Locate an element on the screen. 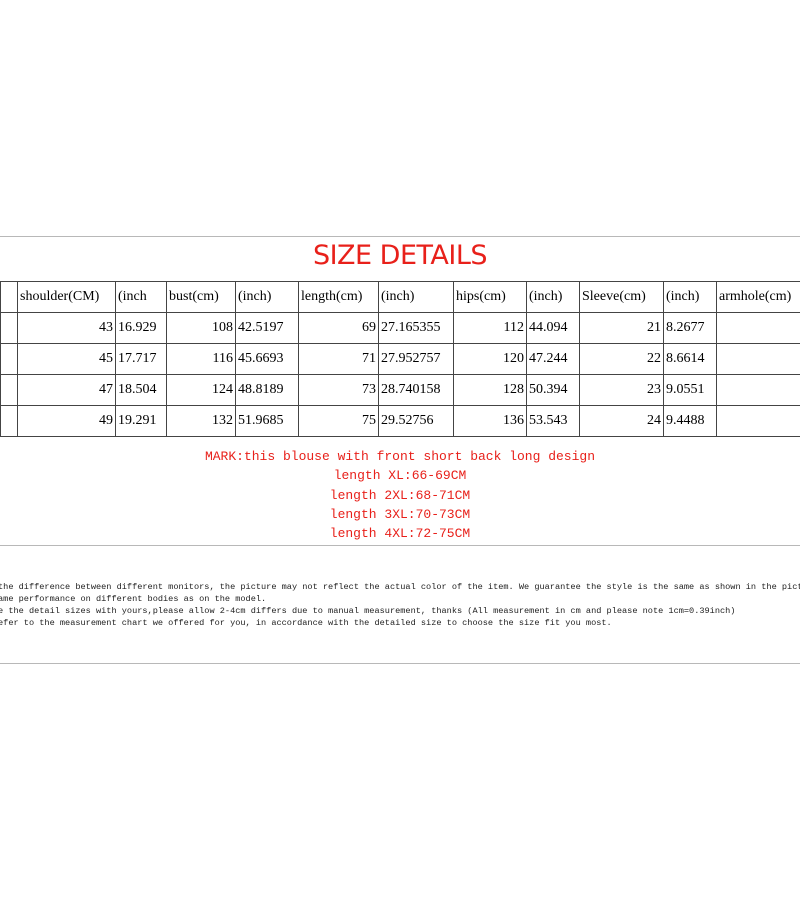 The image size is (800, 900). column-header: Sleeve(cm) is located at coordinates (621, 297).